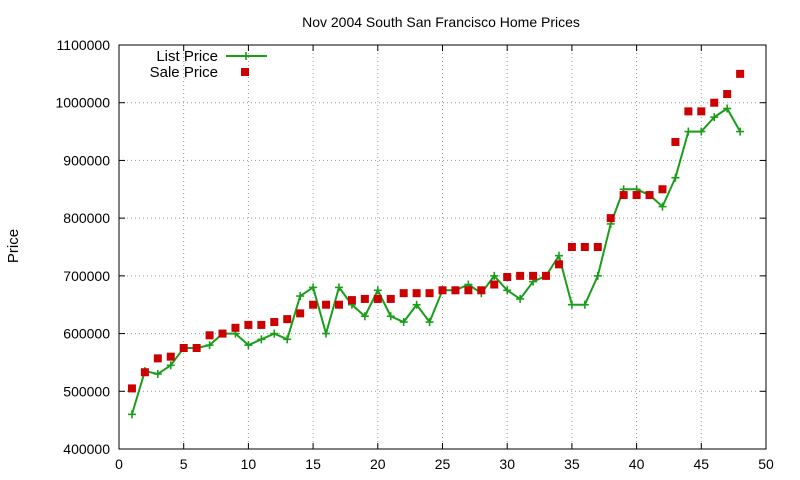 The height and width of the screenshot is (480, 800). I want to click on x-tick-label: 5, so click(184, 464).